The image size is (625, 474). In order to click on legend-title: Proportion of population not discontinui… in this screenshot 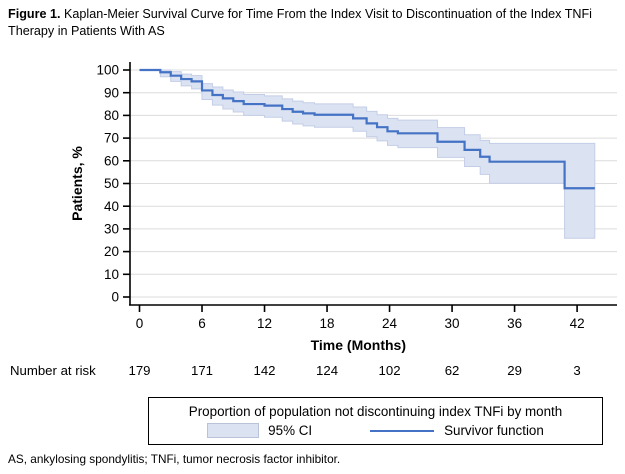, I will do `click(375, 411)`.